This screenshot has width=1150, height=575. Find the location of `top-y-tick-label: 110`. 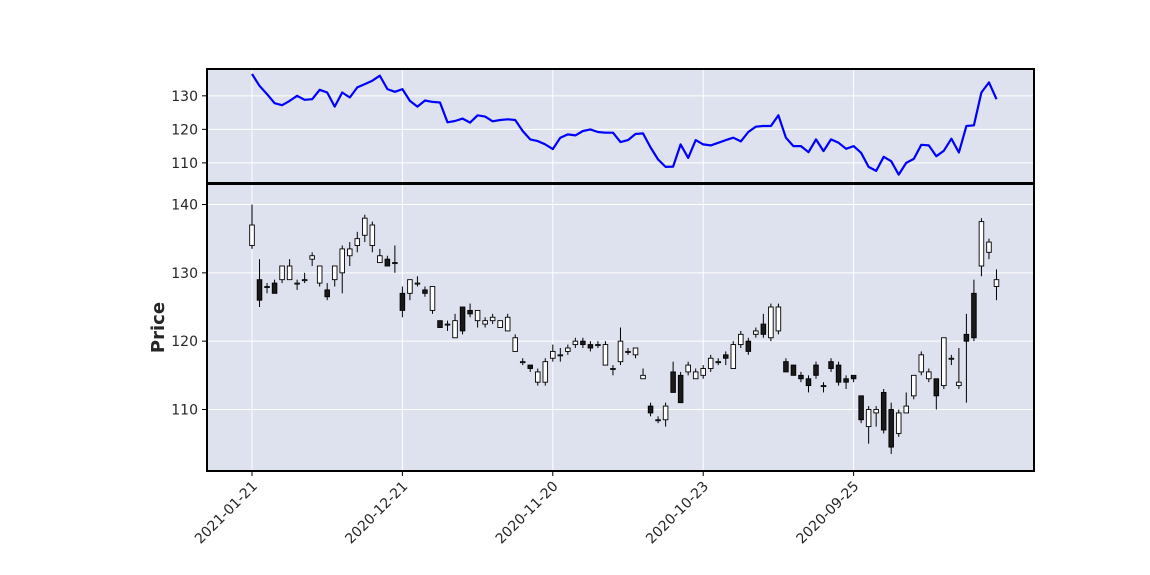

top-y-tick-label: 110 is located at coordinates (184, 164).